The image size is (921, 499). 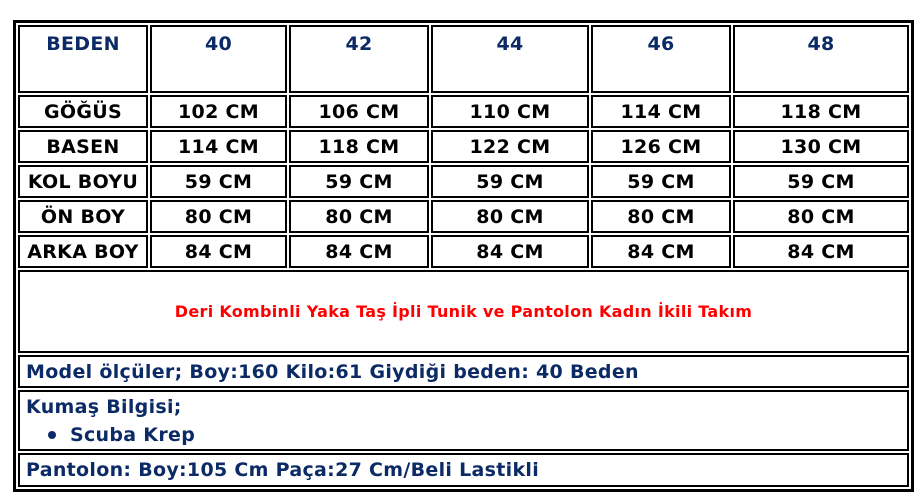 I want to click on table-row: GÖĞÜS 102 CM 106 CM 110 CM 114 CM 118 CM, so click(x=463, y=111).